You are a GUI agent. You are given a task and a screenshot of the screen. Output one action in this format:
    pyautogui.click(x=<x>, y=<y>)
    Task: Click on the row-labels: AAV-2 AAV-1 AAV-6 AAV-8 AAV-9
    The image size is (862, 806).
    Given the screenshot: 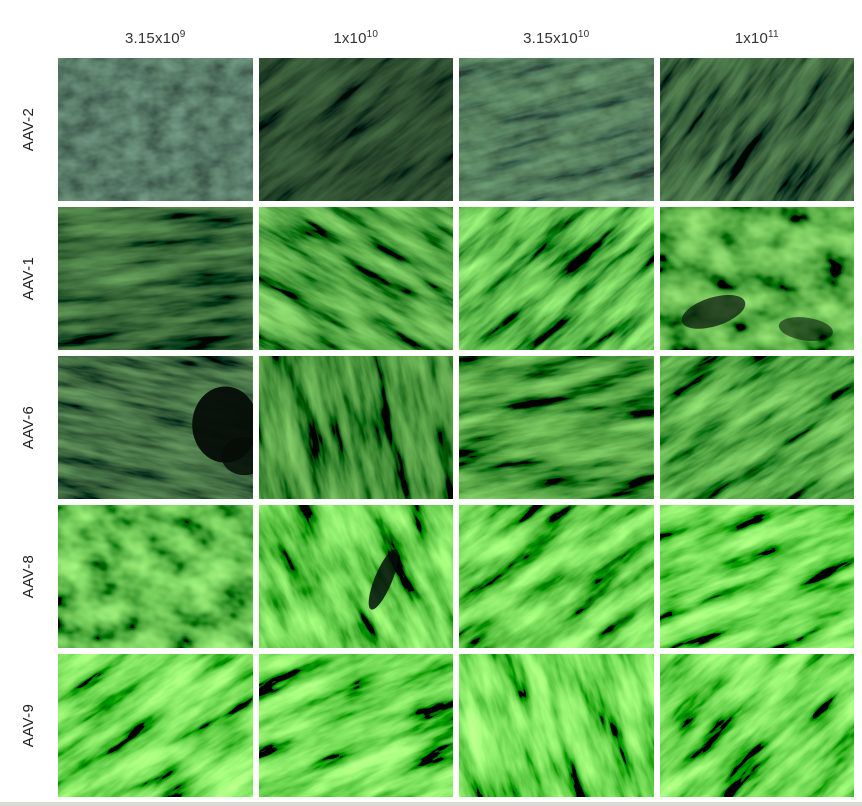 What is the action you would take?
    pyautogui.click(x=29, y=427)
    